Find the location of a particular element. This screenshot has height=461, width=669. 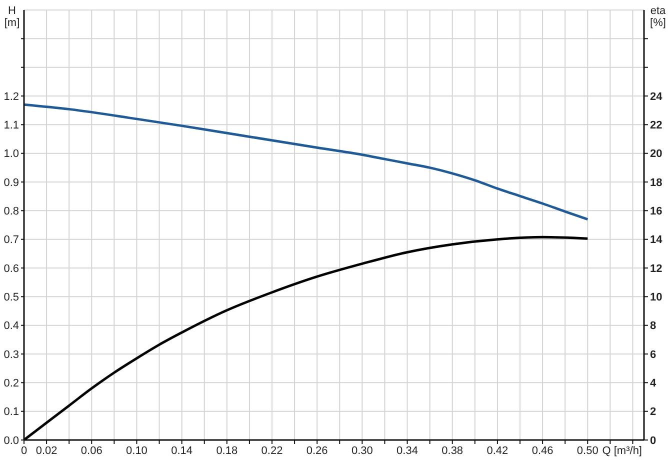

y2-tick-label: 24 is located at coordinates (657, 96).